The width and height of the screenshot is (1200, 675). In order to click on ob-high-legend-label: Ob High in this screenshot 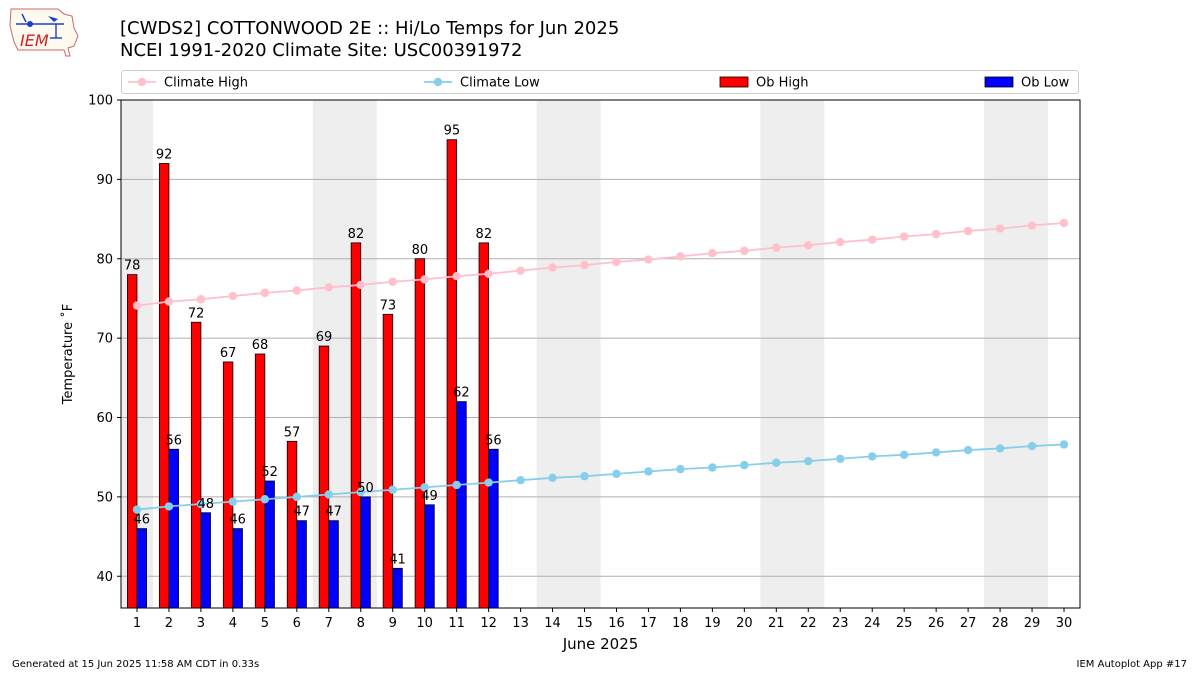, I will do `click(782, 83)`.